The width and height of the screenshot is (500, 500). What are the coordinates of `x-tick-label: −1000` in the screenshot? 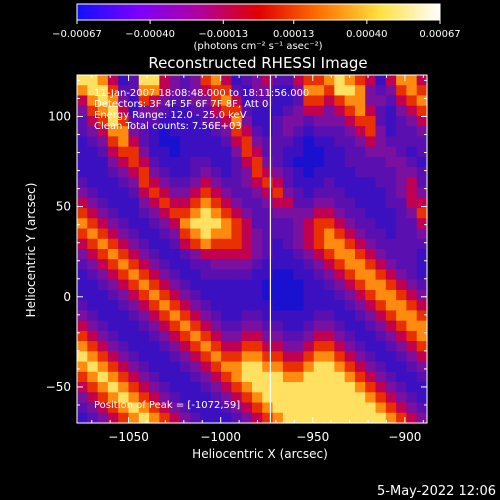 It's located at (220, 437).